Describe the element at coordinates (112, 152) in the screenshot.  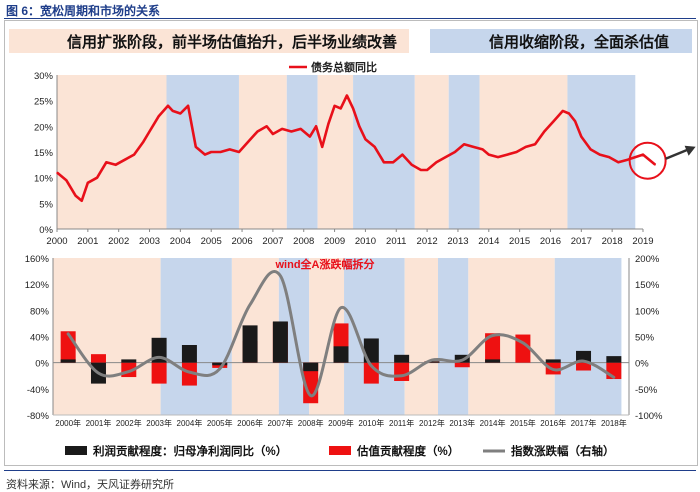
I see `top-phase-band-expansion` at that location.